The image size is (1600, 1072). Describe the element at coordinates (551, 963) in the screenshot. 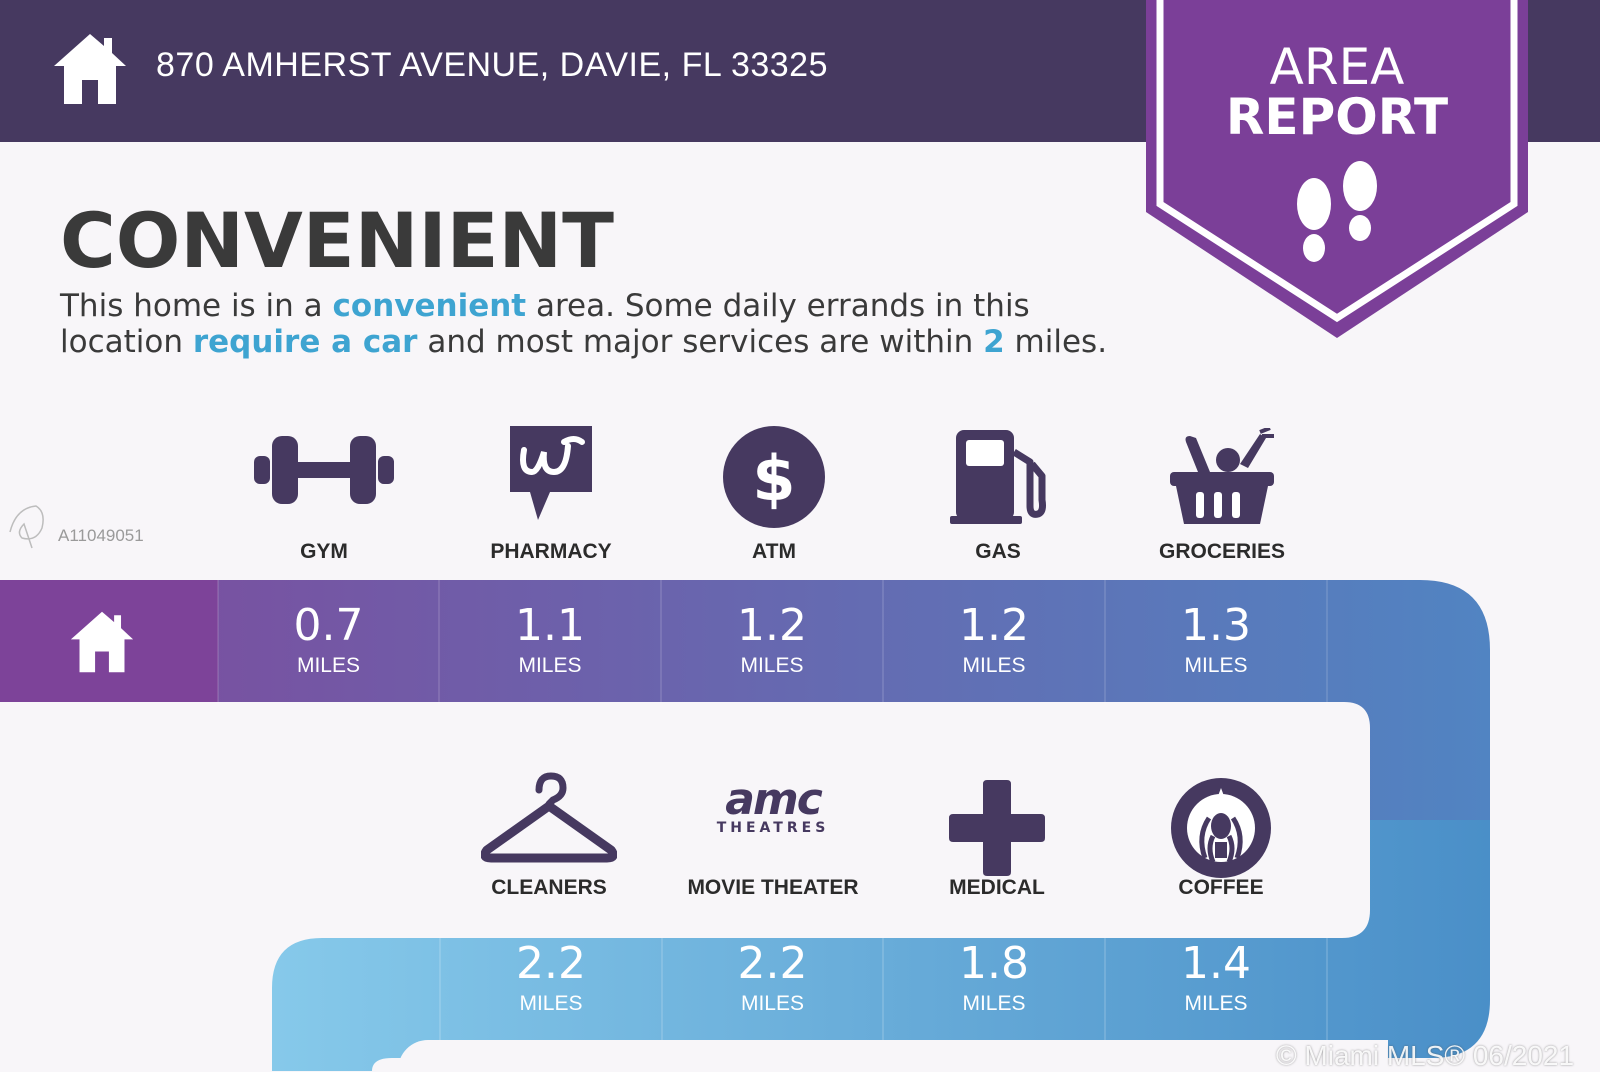

I see `distance-value-cleaners: 2.2` at that location.